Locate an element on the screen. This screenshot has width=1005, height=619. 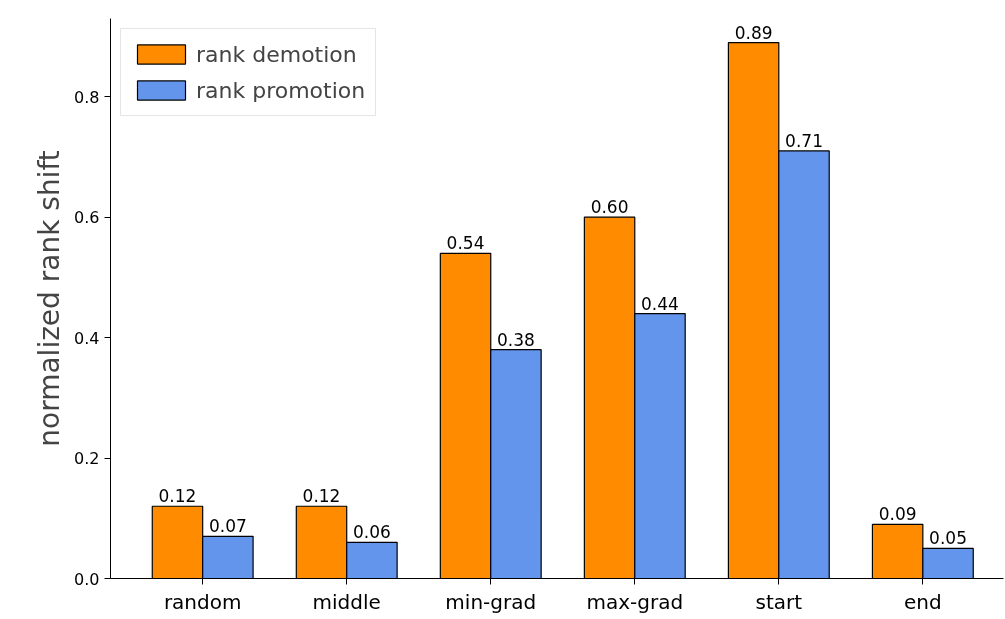
data-label: 0.38 is located at coordinates (516, 339).